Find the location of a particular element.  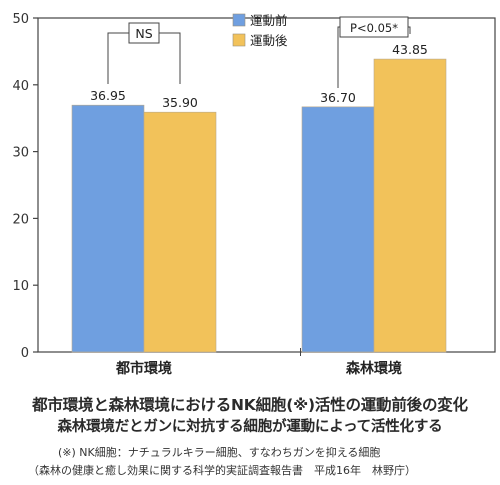

ns-box is located at coordinates (144, 33).